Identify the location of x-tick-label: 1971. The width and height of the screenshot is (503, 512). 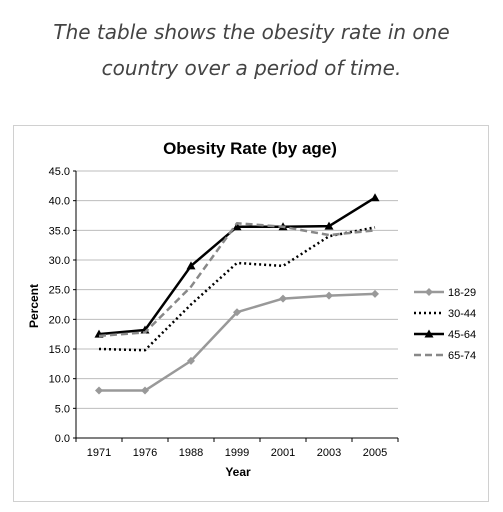
(99, 453).